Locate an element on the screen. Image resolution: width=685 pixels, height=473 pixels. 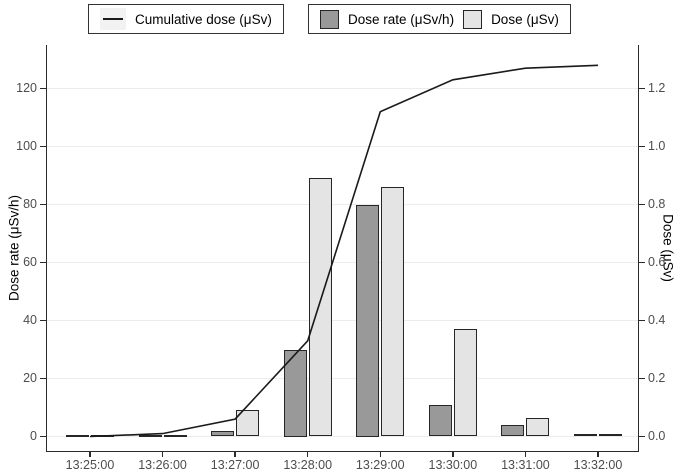
x-tick-label: 13:25:00 is located at coordinates (90, 465).